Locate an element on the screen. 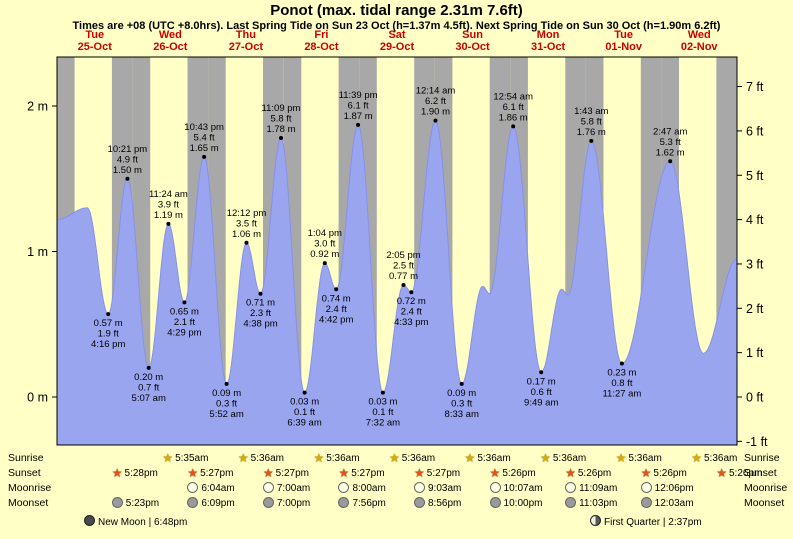  day-date: 30-Oct is located at coordinates (472, 47).